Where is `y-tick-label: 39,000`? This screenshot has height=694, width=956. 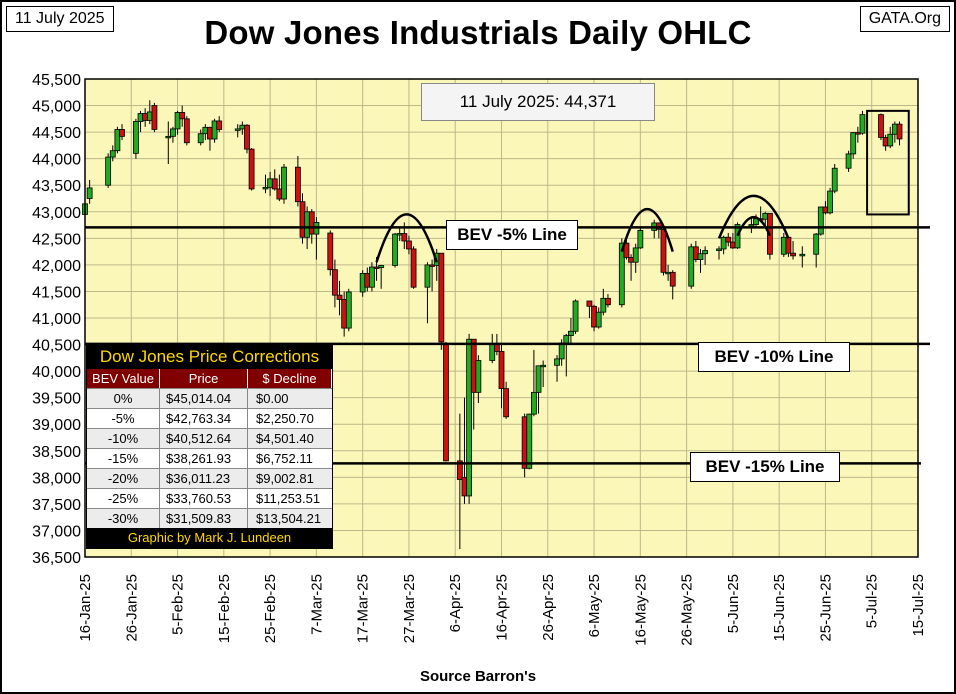 y-tick-label: 39,000 is located at coordinates (56, 425).